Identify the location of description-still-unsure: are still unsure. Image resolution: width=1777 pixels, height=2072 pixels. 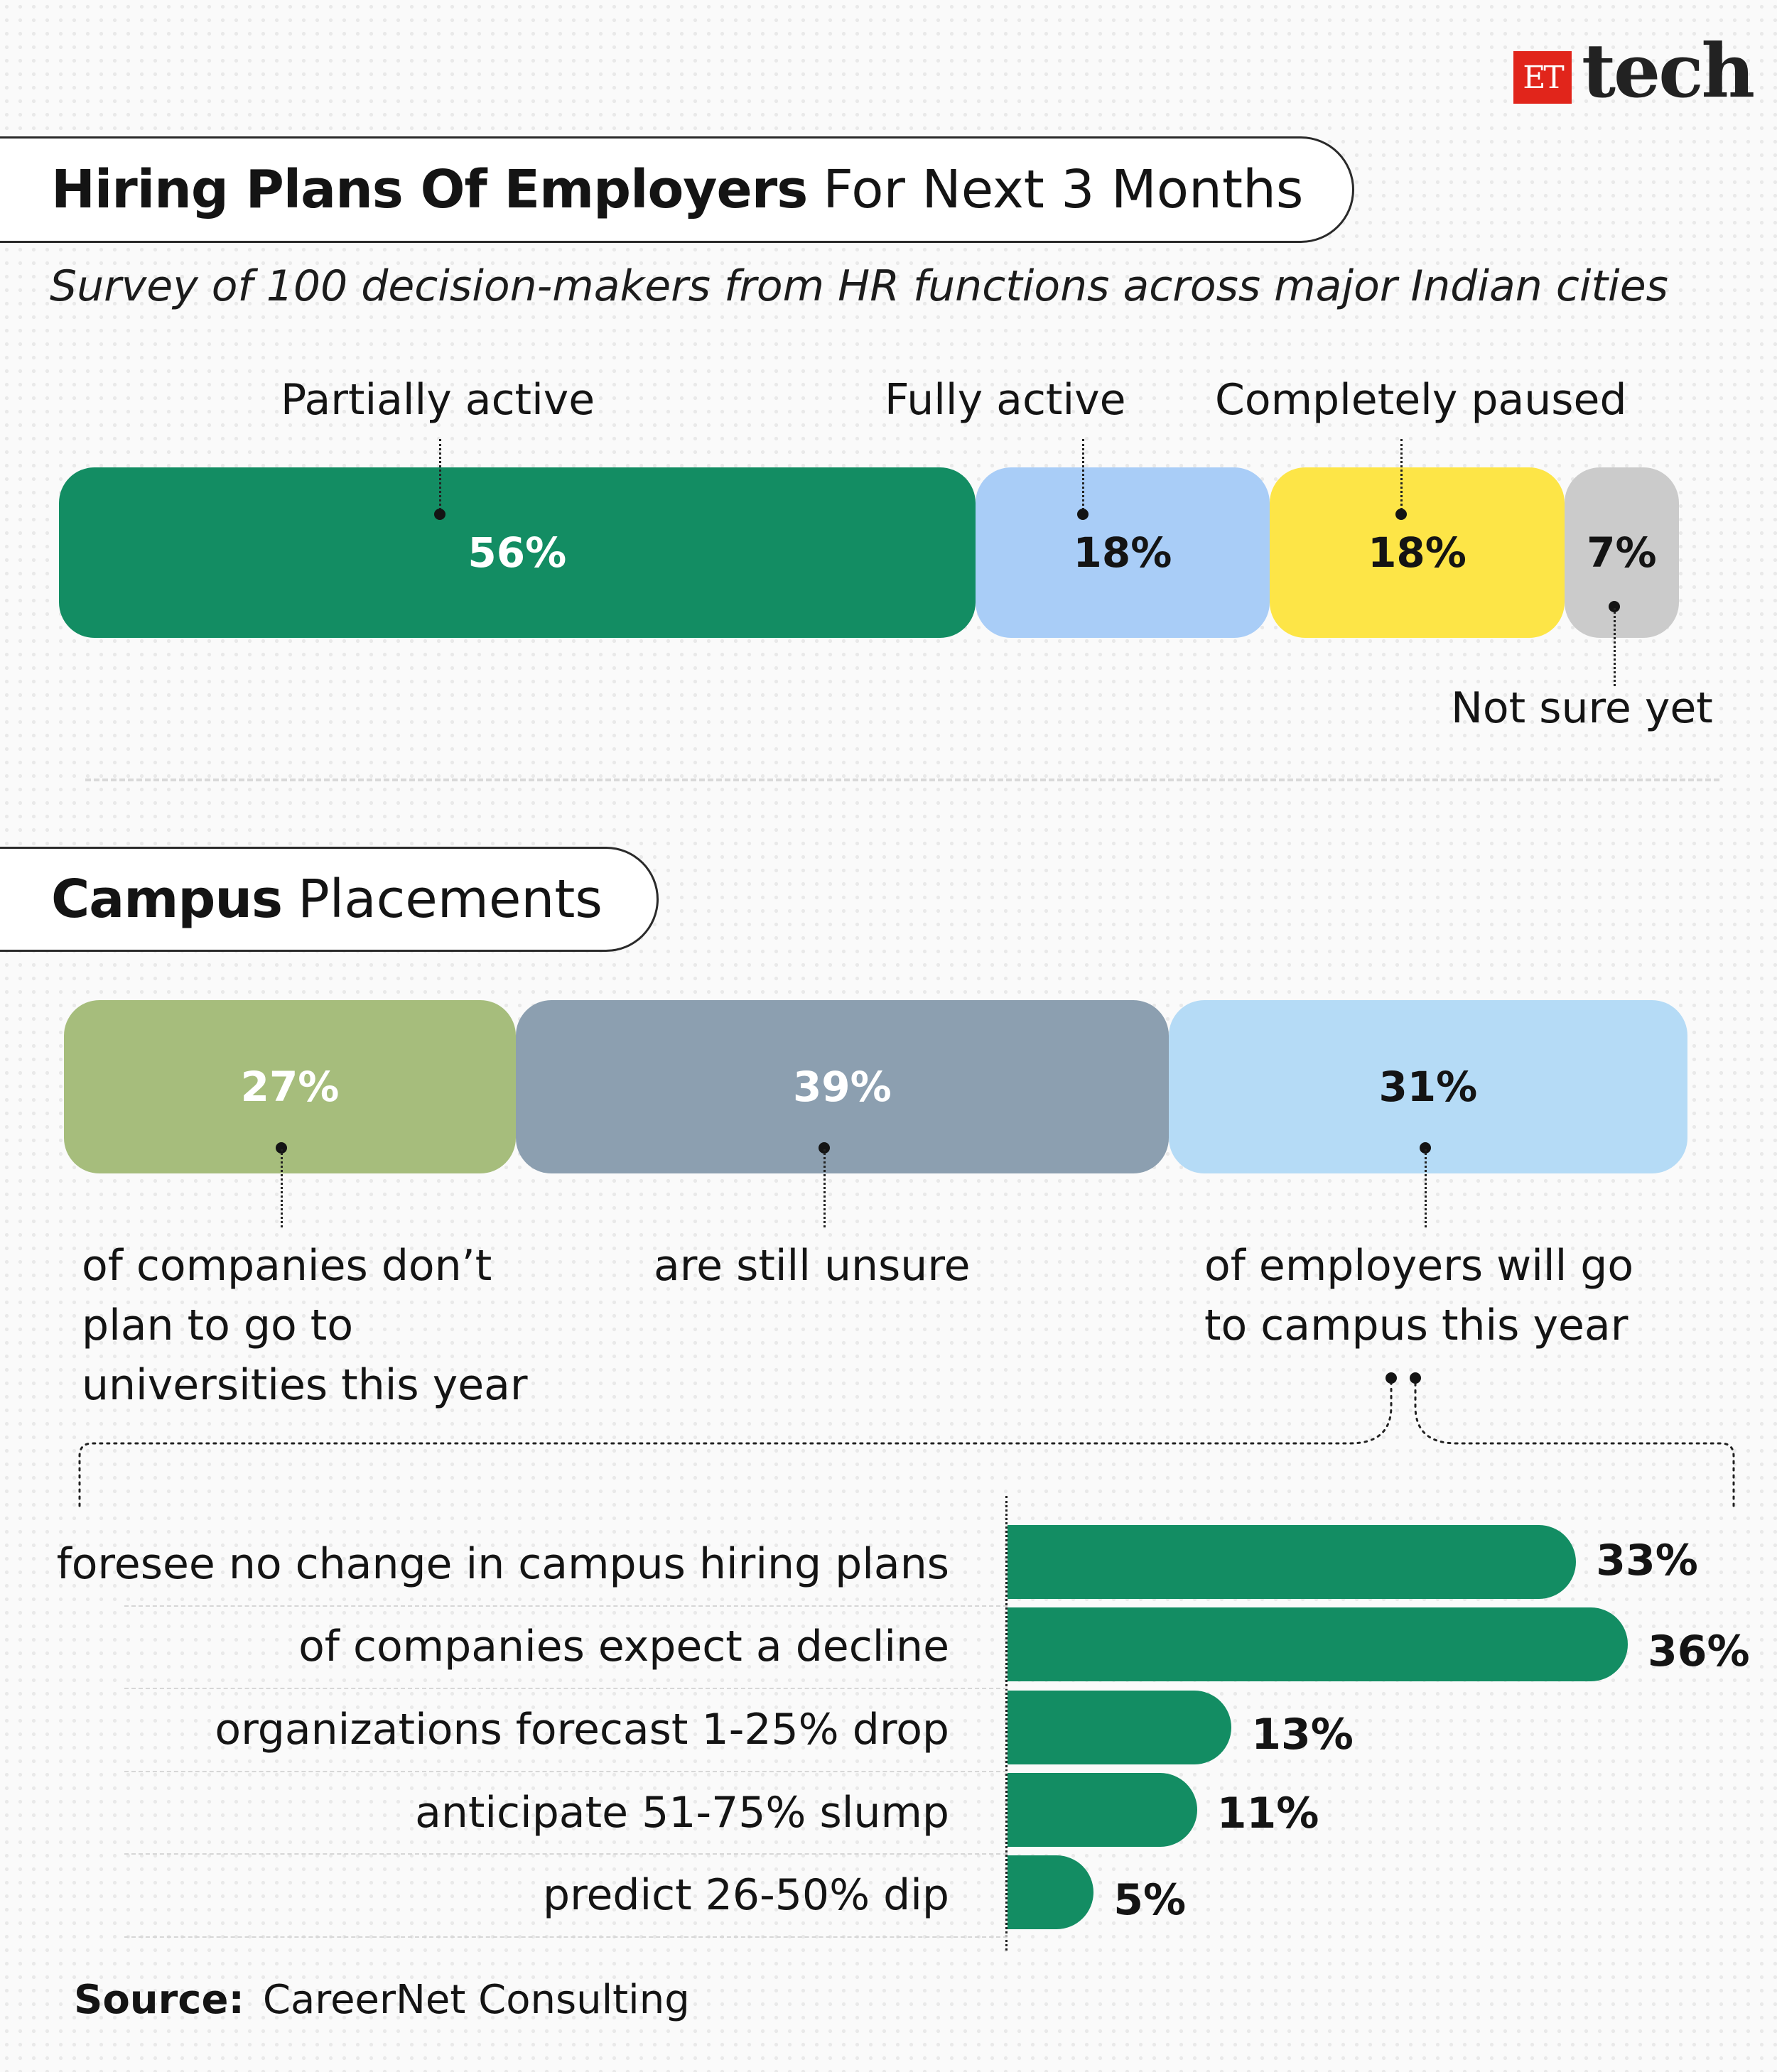
(813, 1266).